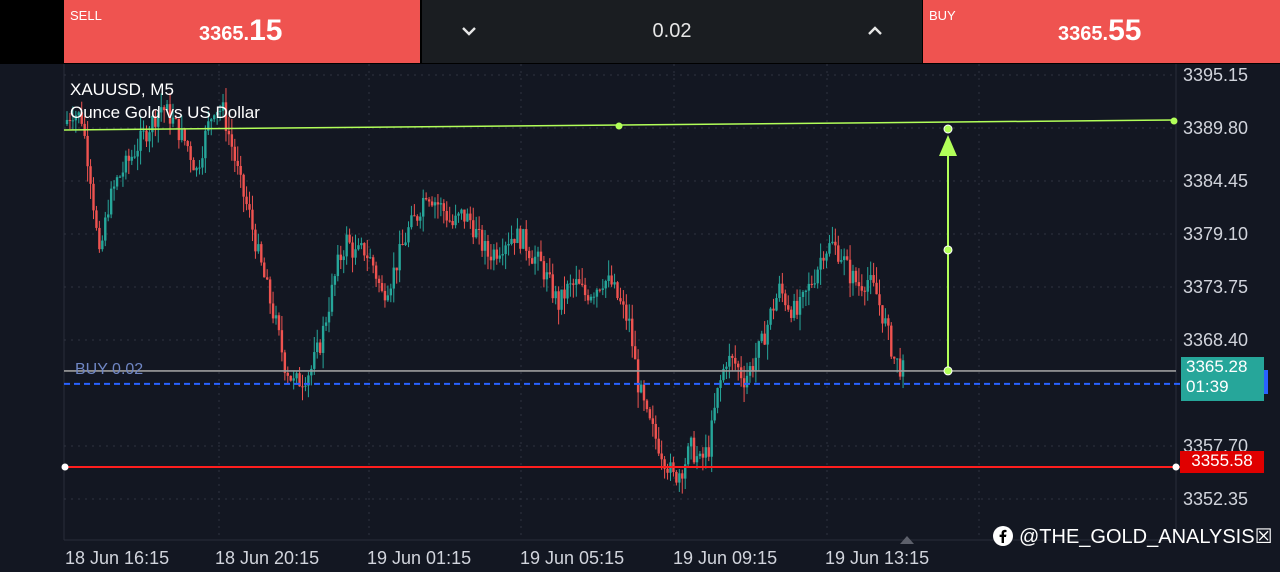  What do you see at coordinates (1215, 499) in the screenshot?
I see `price-axis-label: 3352.35` at bounding box center [1215, 499].